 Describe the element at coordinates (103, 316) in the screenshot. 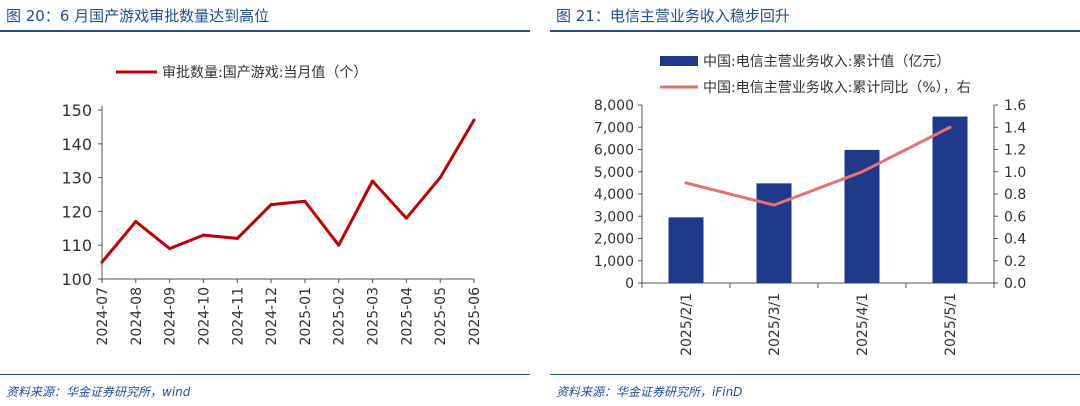

I see `x-tick-label: 2024-07` at that location.